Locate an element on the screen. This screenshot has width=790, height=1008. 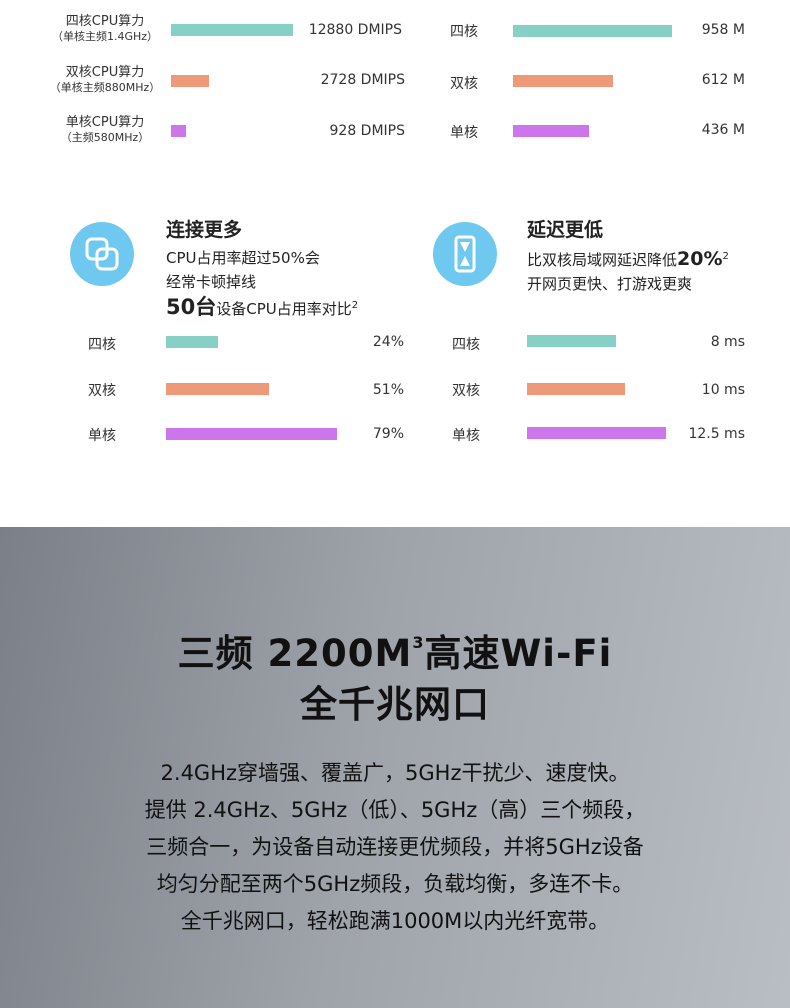
cpu-row-title: 单核CPU算力 is located at coordinates (105, 122).